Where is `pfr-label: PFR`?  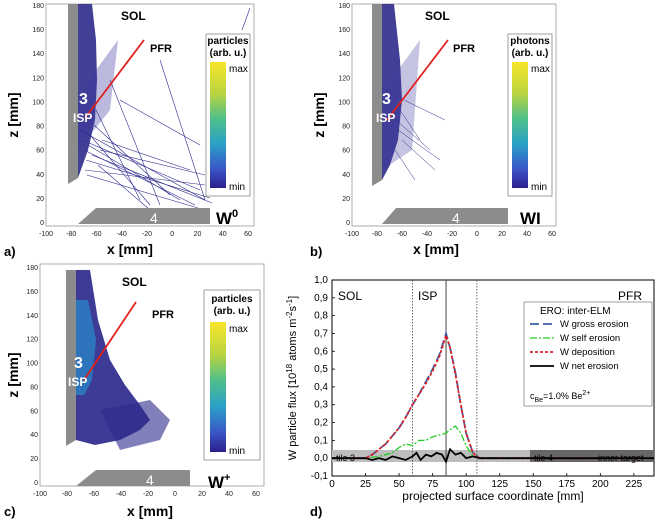
pfr-label: PFR is located at coordinates (163, 315).